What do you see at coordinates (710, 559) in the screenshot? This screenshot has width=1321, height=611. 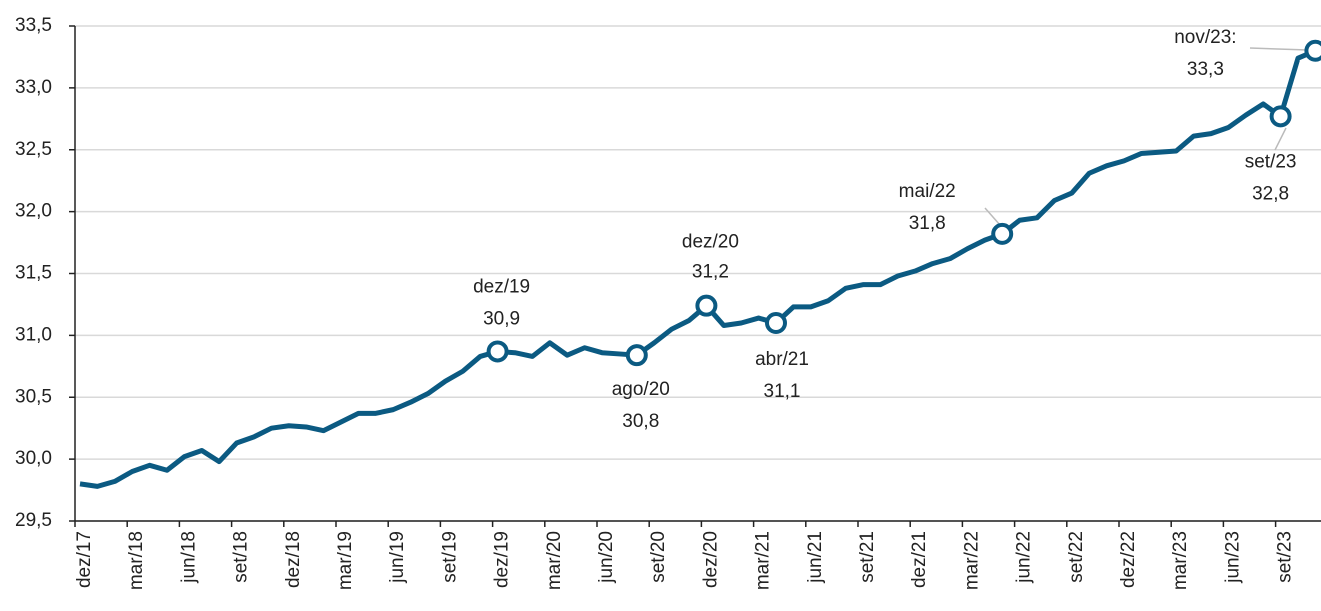 I see `x-tick-label: dez/20` at bounding box center [710, 559].